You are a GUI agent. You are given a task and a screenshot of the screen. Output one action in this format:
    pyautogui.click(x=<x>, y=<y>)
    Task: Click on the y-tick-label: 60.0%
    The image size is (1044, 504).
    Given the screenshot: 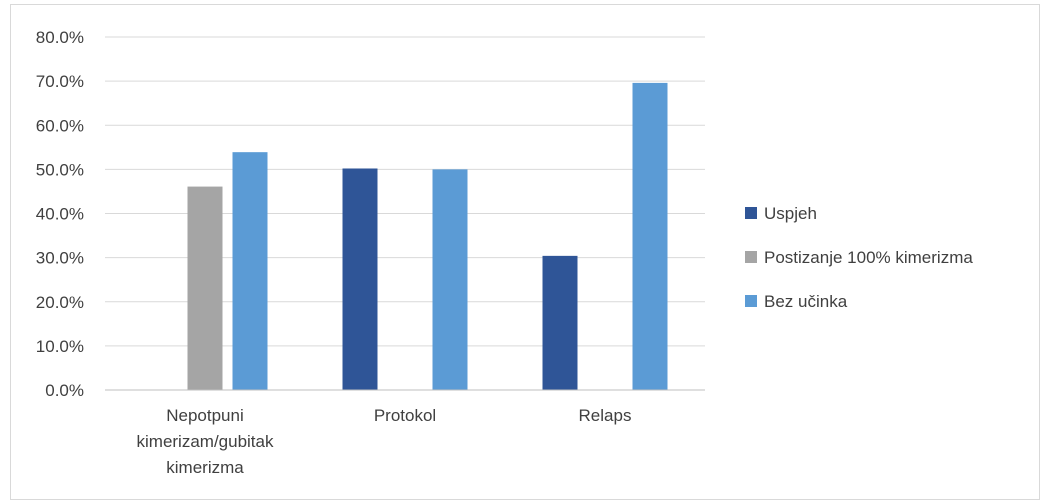 What is the action you would take?
    pyautogui.click(x=60, y=125)
    